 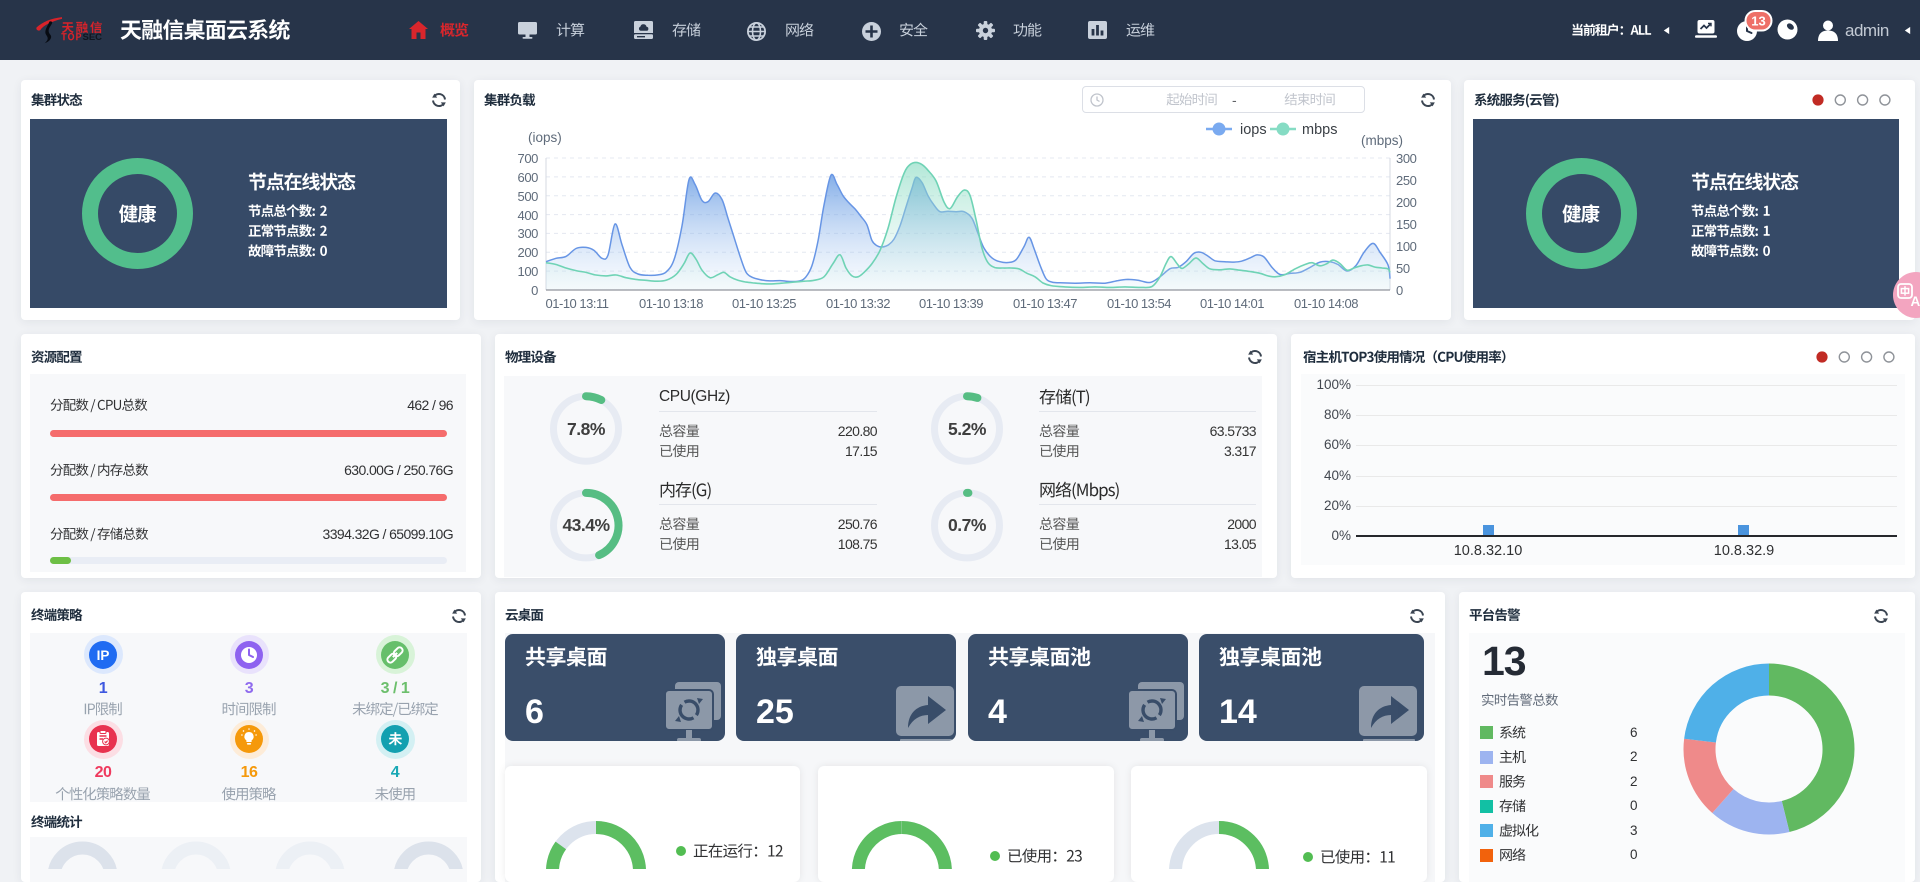 What do you see at coordinates (1915, 300) in the screenshot?
I see `svg-text: A` at bounding box center [1915, 300].